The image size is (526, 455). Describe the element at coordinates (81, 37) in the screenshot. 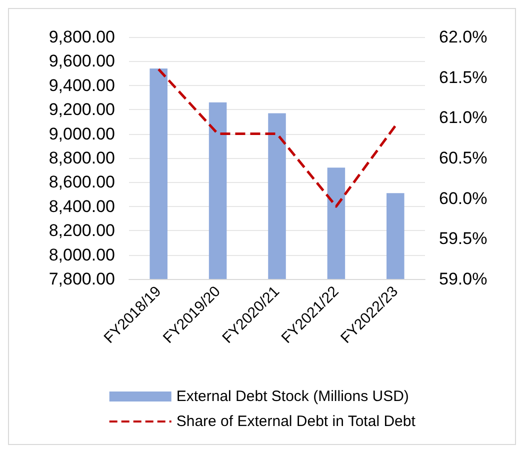

I see `y-tick-label: 9,800.00` at that location.